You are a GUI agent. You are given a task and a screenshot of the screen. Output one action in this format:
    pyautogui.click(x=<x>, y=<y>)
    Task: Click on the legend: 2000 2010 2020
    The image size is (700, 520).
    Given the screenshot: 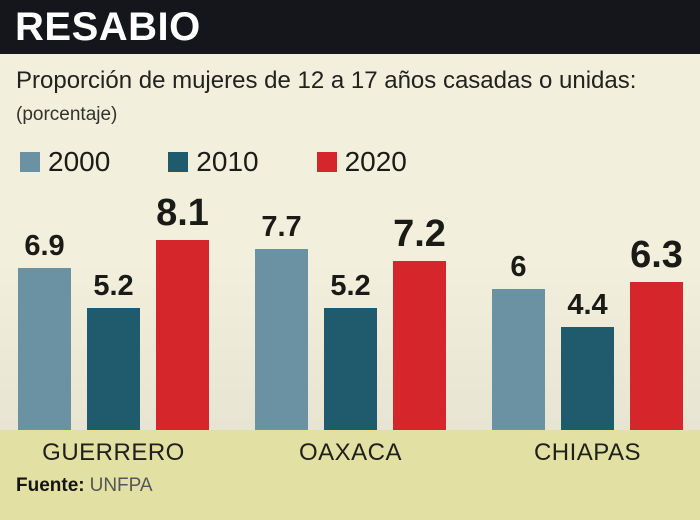 What is the action you would take?
    pyautogui.click(x=360, y=162)
    